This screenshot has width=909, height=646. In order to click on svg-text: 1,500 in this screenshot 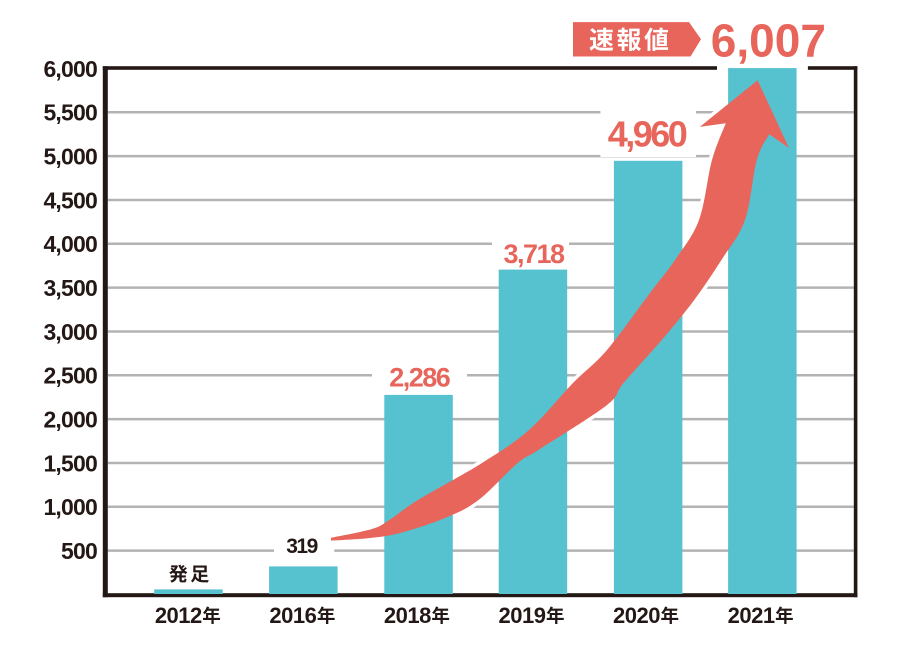, I will do `click(70, 463)`.